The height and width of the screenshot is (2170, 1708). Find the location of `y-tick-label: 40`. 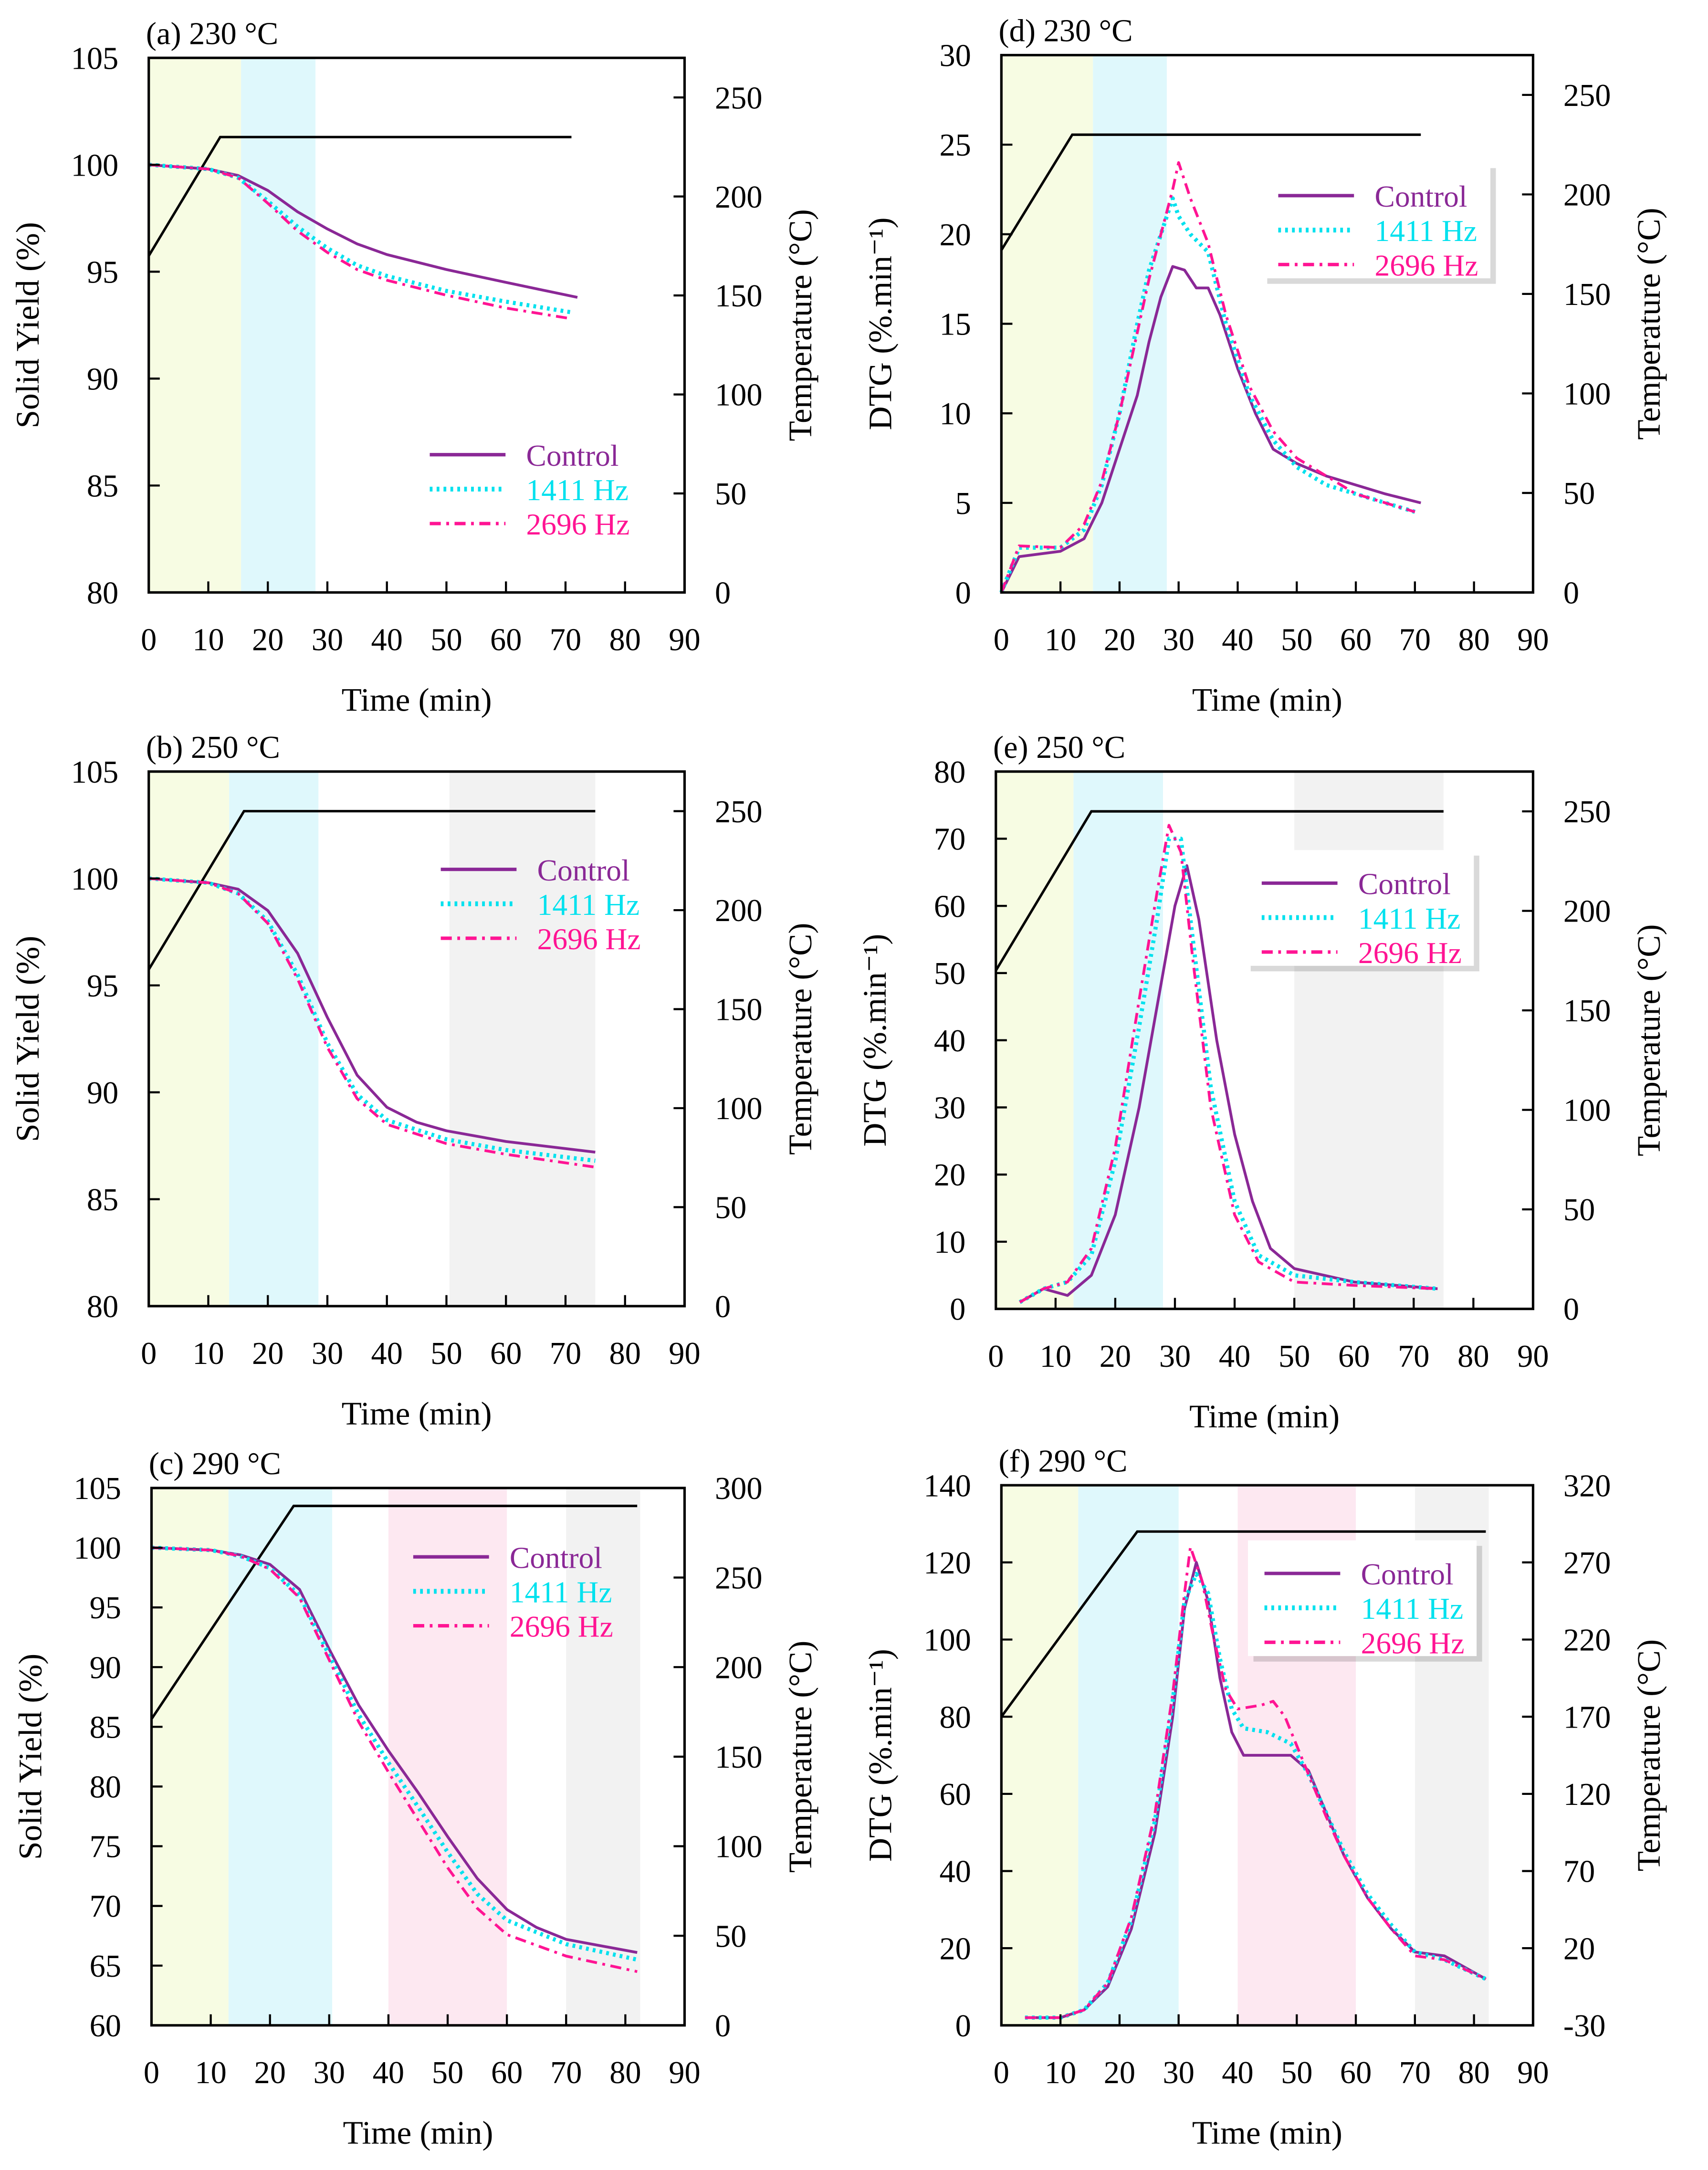

y-tick-label: 40 is located at coordinates (955, 1872).